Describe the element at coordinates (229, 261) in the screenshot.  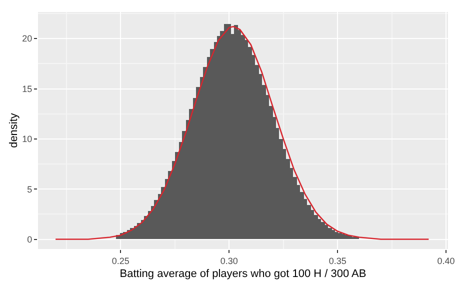
I see `x-tick-label: 0.30` at that location.